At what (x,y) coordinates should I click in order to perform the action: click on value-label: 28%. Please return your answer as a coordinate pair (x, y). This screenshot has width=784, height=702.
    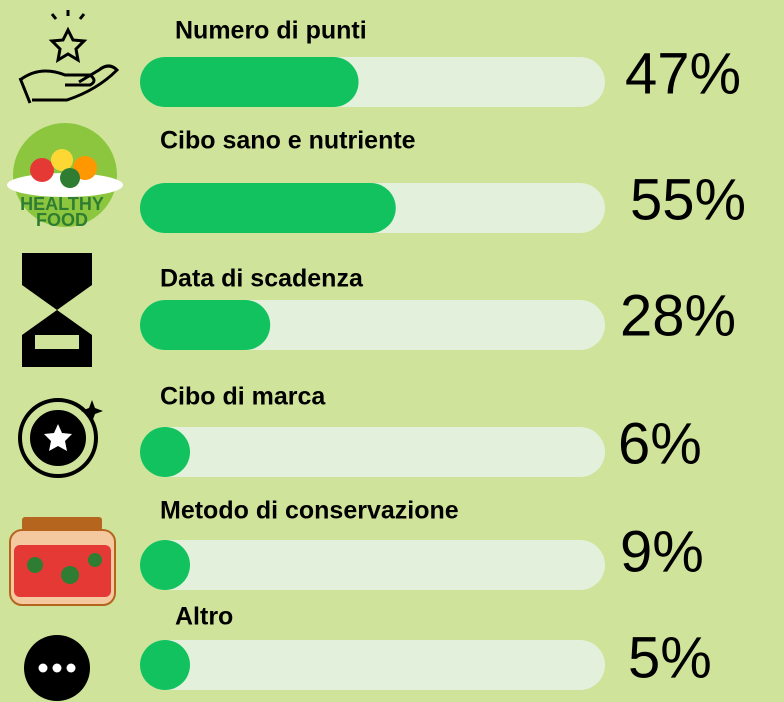
    Looking at the image, I should click on (678, 315).